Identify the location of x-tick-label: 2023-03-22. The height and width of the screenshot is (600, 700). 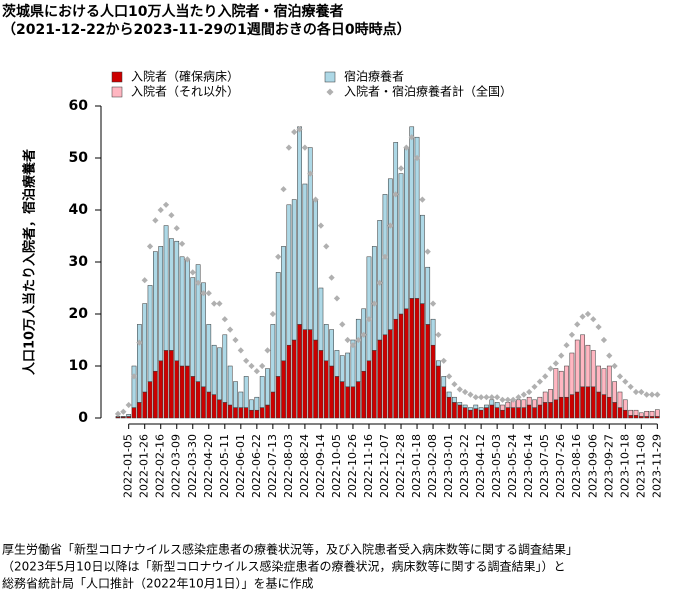
(464, 466).